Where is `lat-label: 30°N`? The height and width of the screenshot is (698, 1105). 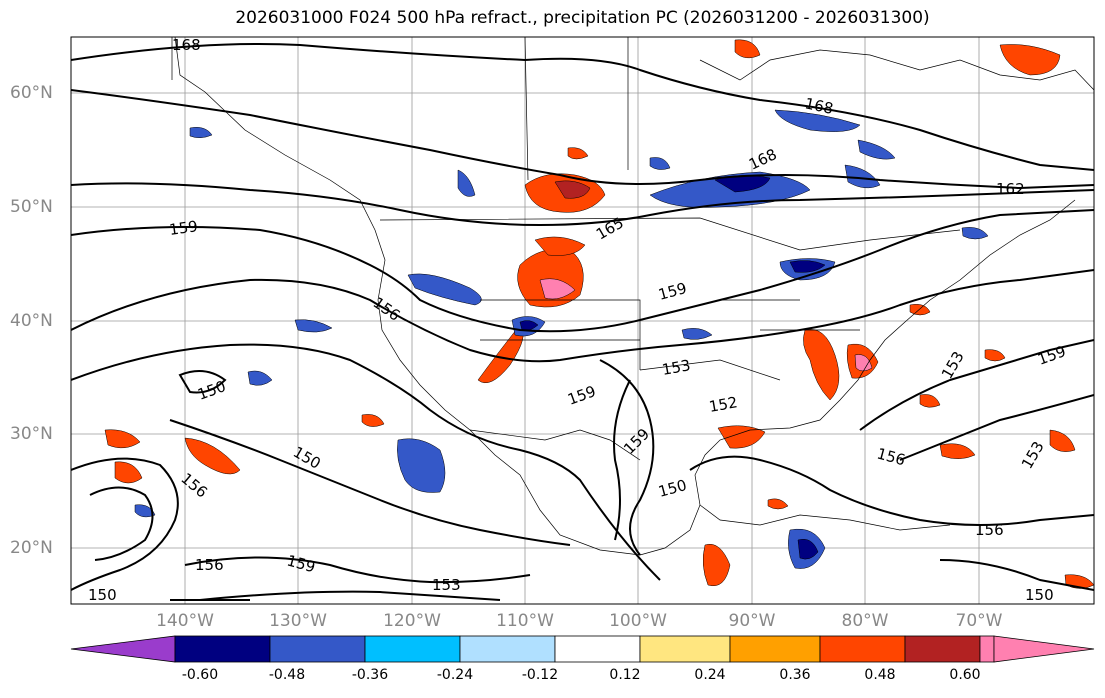 lat-label: 30°N is located at coordinates (31, 434).